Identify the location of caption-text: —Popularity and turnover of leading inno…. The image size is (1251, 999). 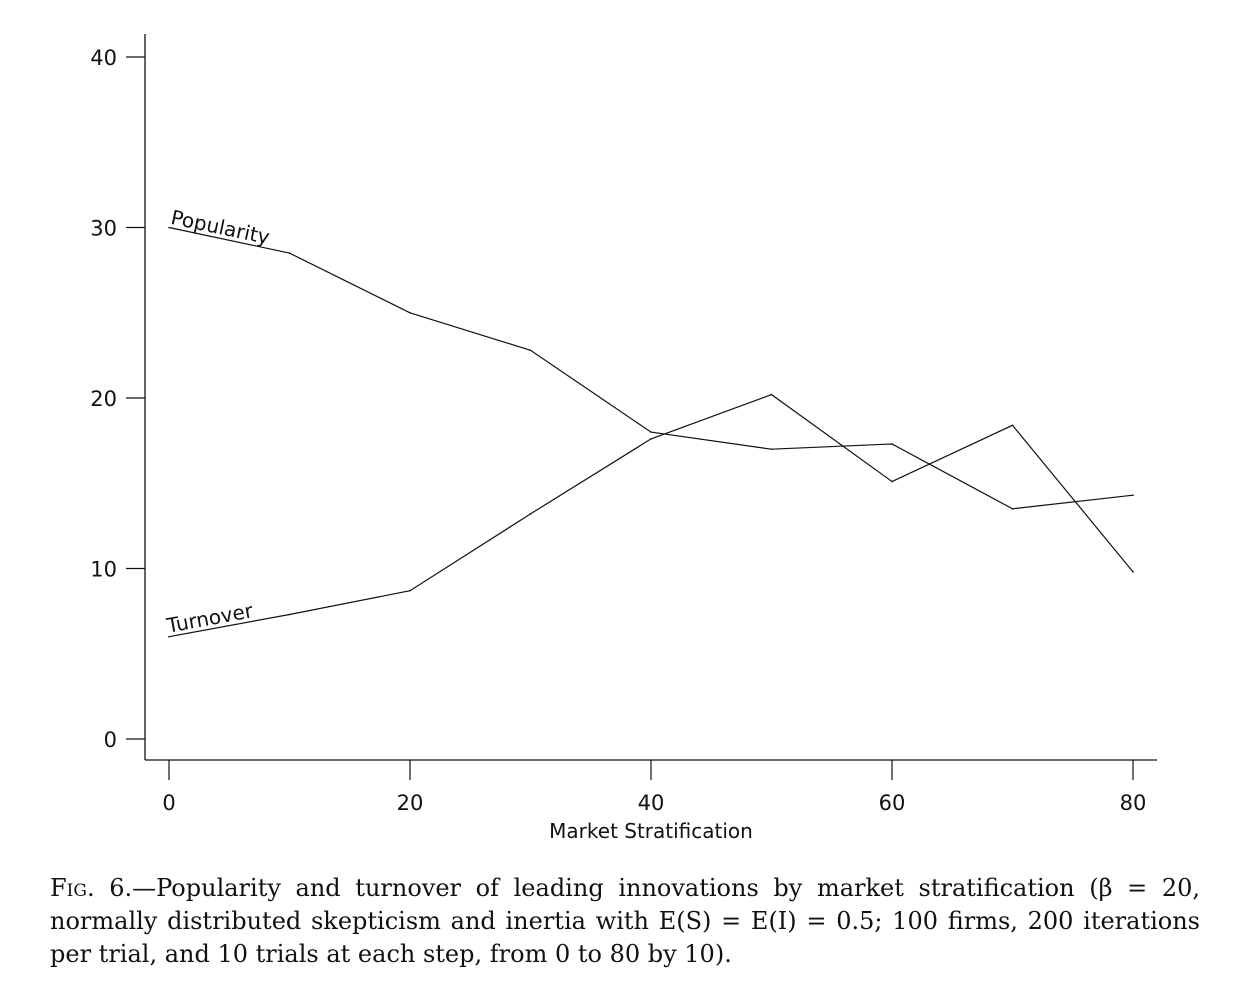
(625, 921).